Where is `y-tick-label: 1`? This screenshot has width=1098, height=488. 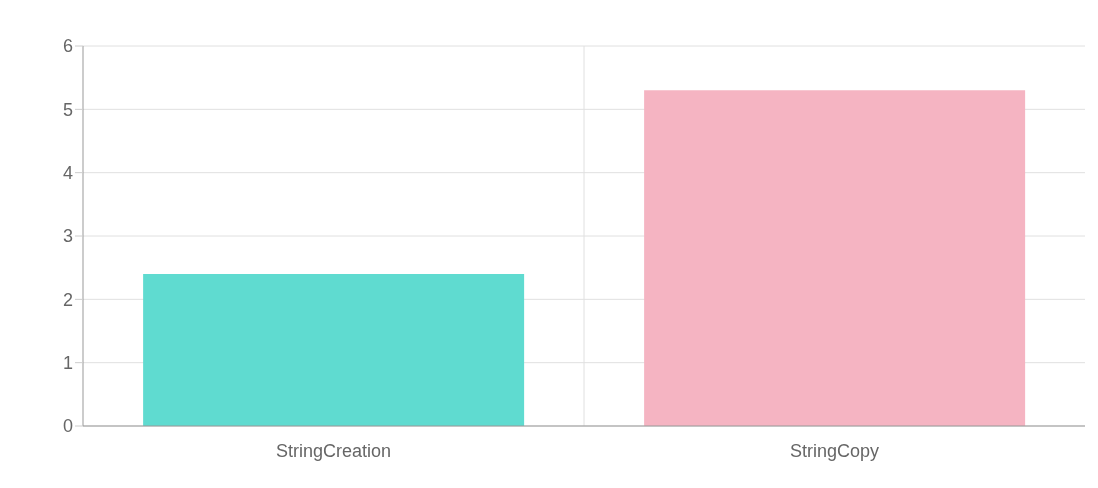 y-tick-label: 1 is located at coordinates (67, 363).